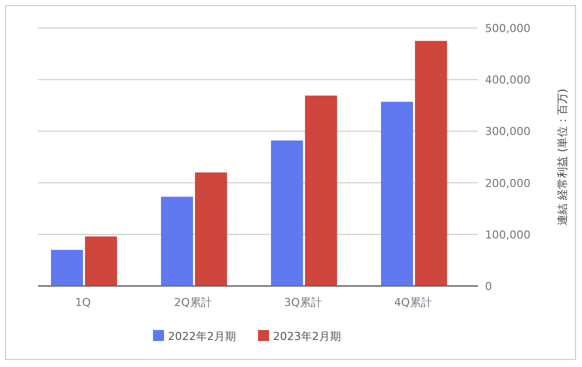 The width and height of the screenshot is (582, 367). Describe the element at coordinates (303, 302) in the screenshot. I see `x-tick-label: 3Q累計` at that location.